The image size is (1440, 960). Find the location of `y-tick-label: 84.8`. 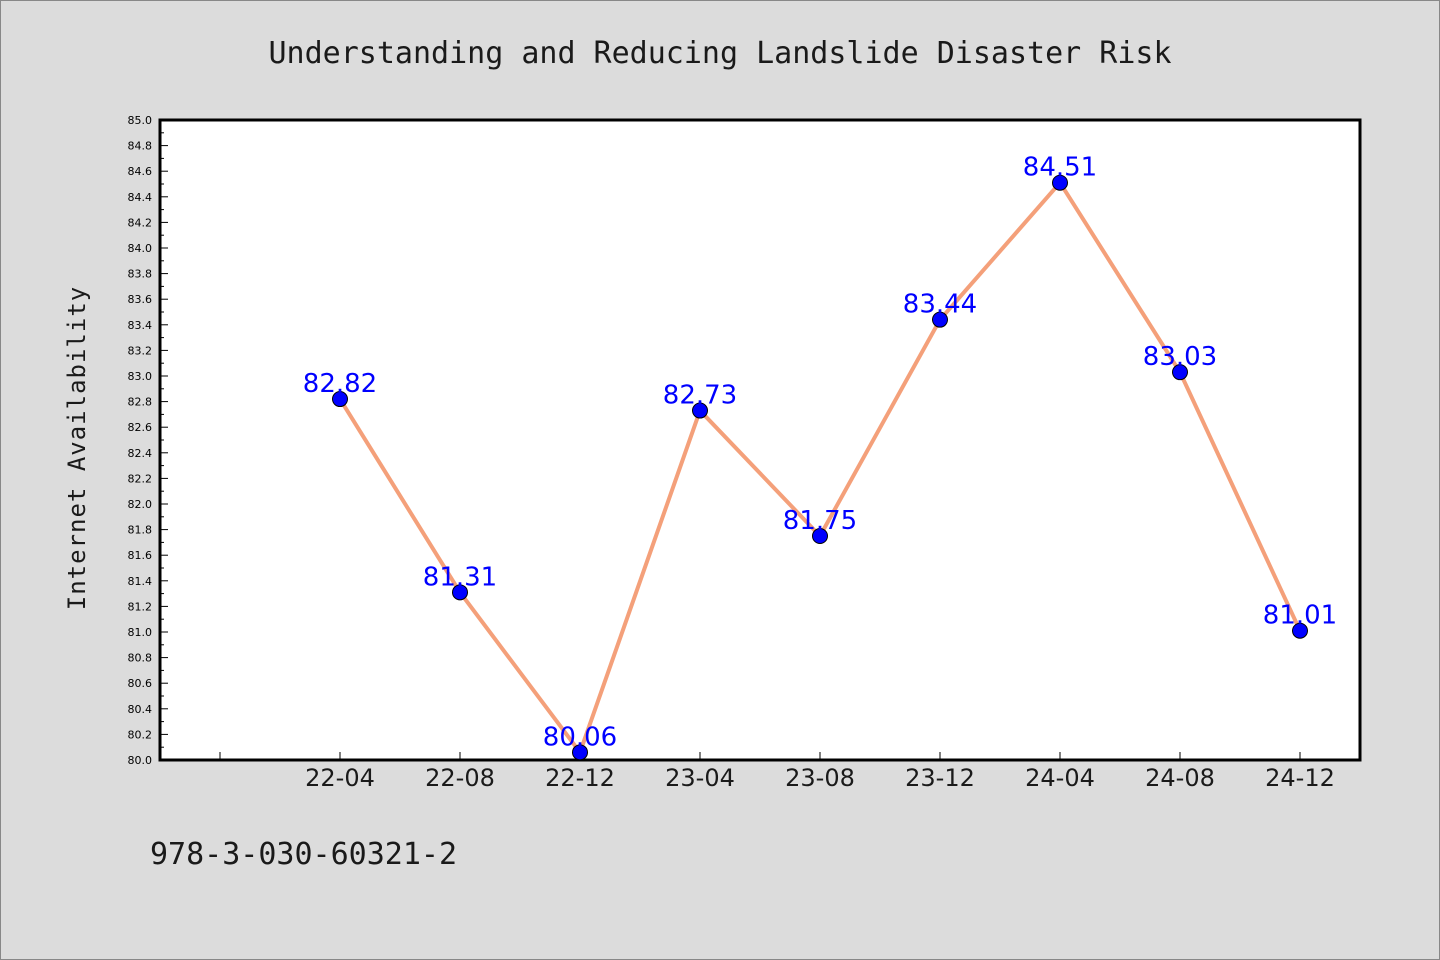

y-tick-label: 84.8 is located at coordinates (140, 146).